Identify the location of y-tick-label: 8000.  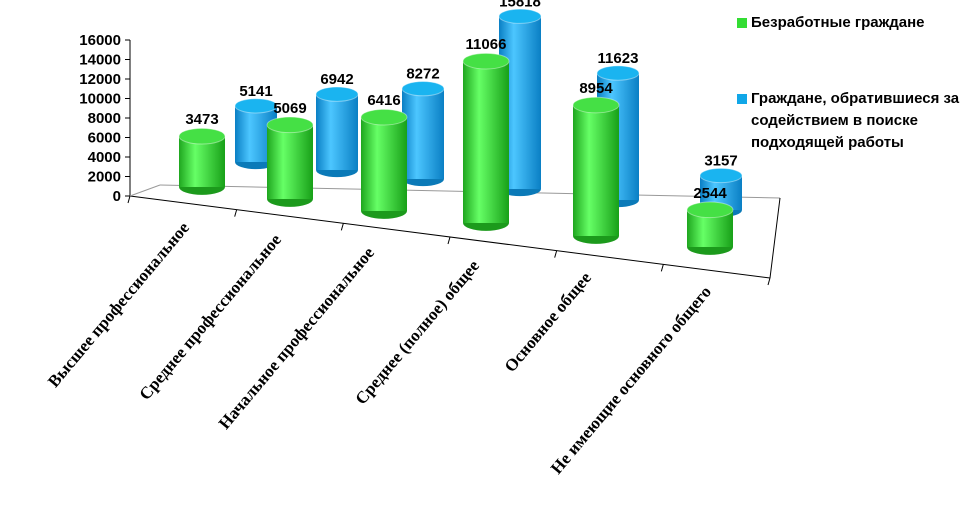
(104, 118).